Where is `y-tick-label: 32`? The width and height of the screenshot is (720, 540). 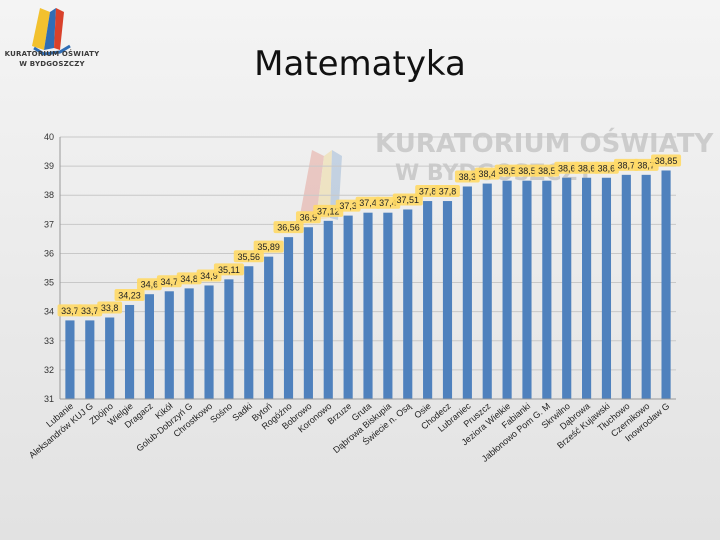 y-tick-label: 32 is located at coordinates (49, 370).